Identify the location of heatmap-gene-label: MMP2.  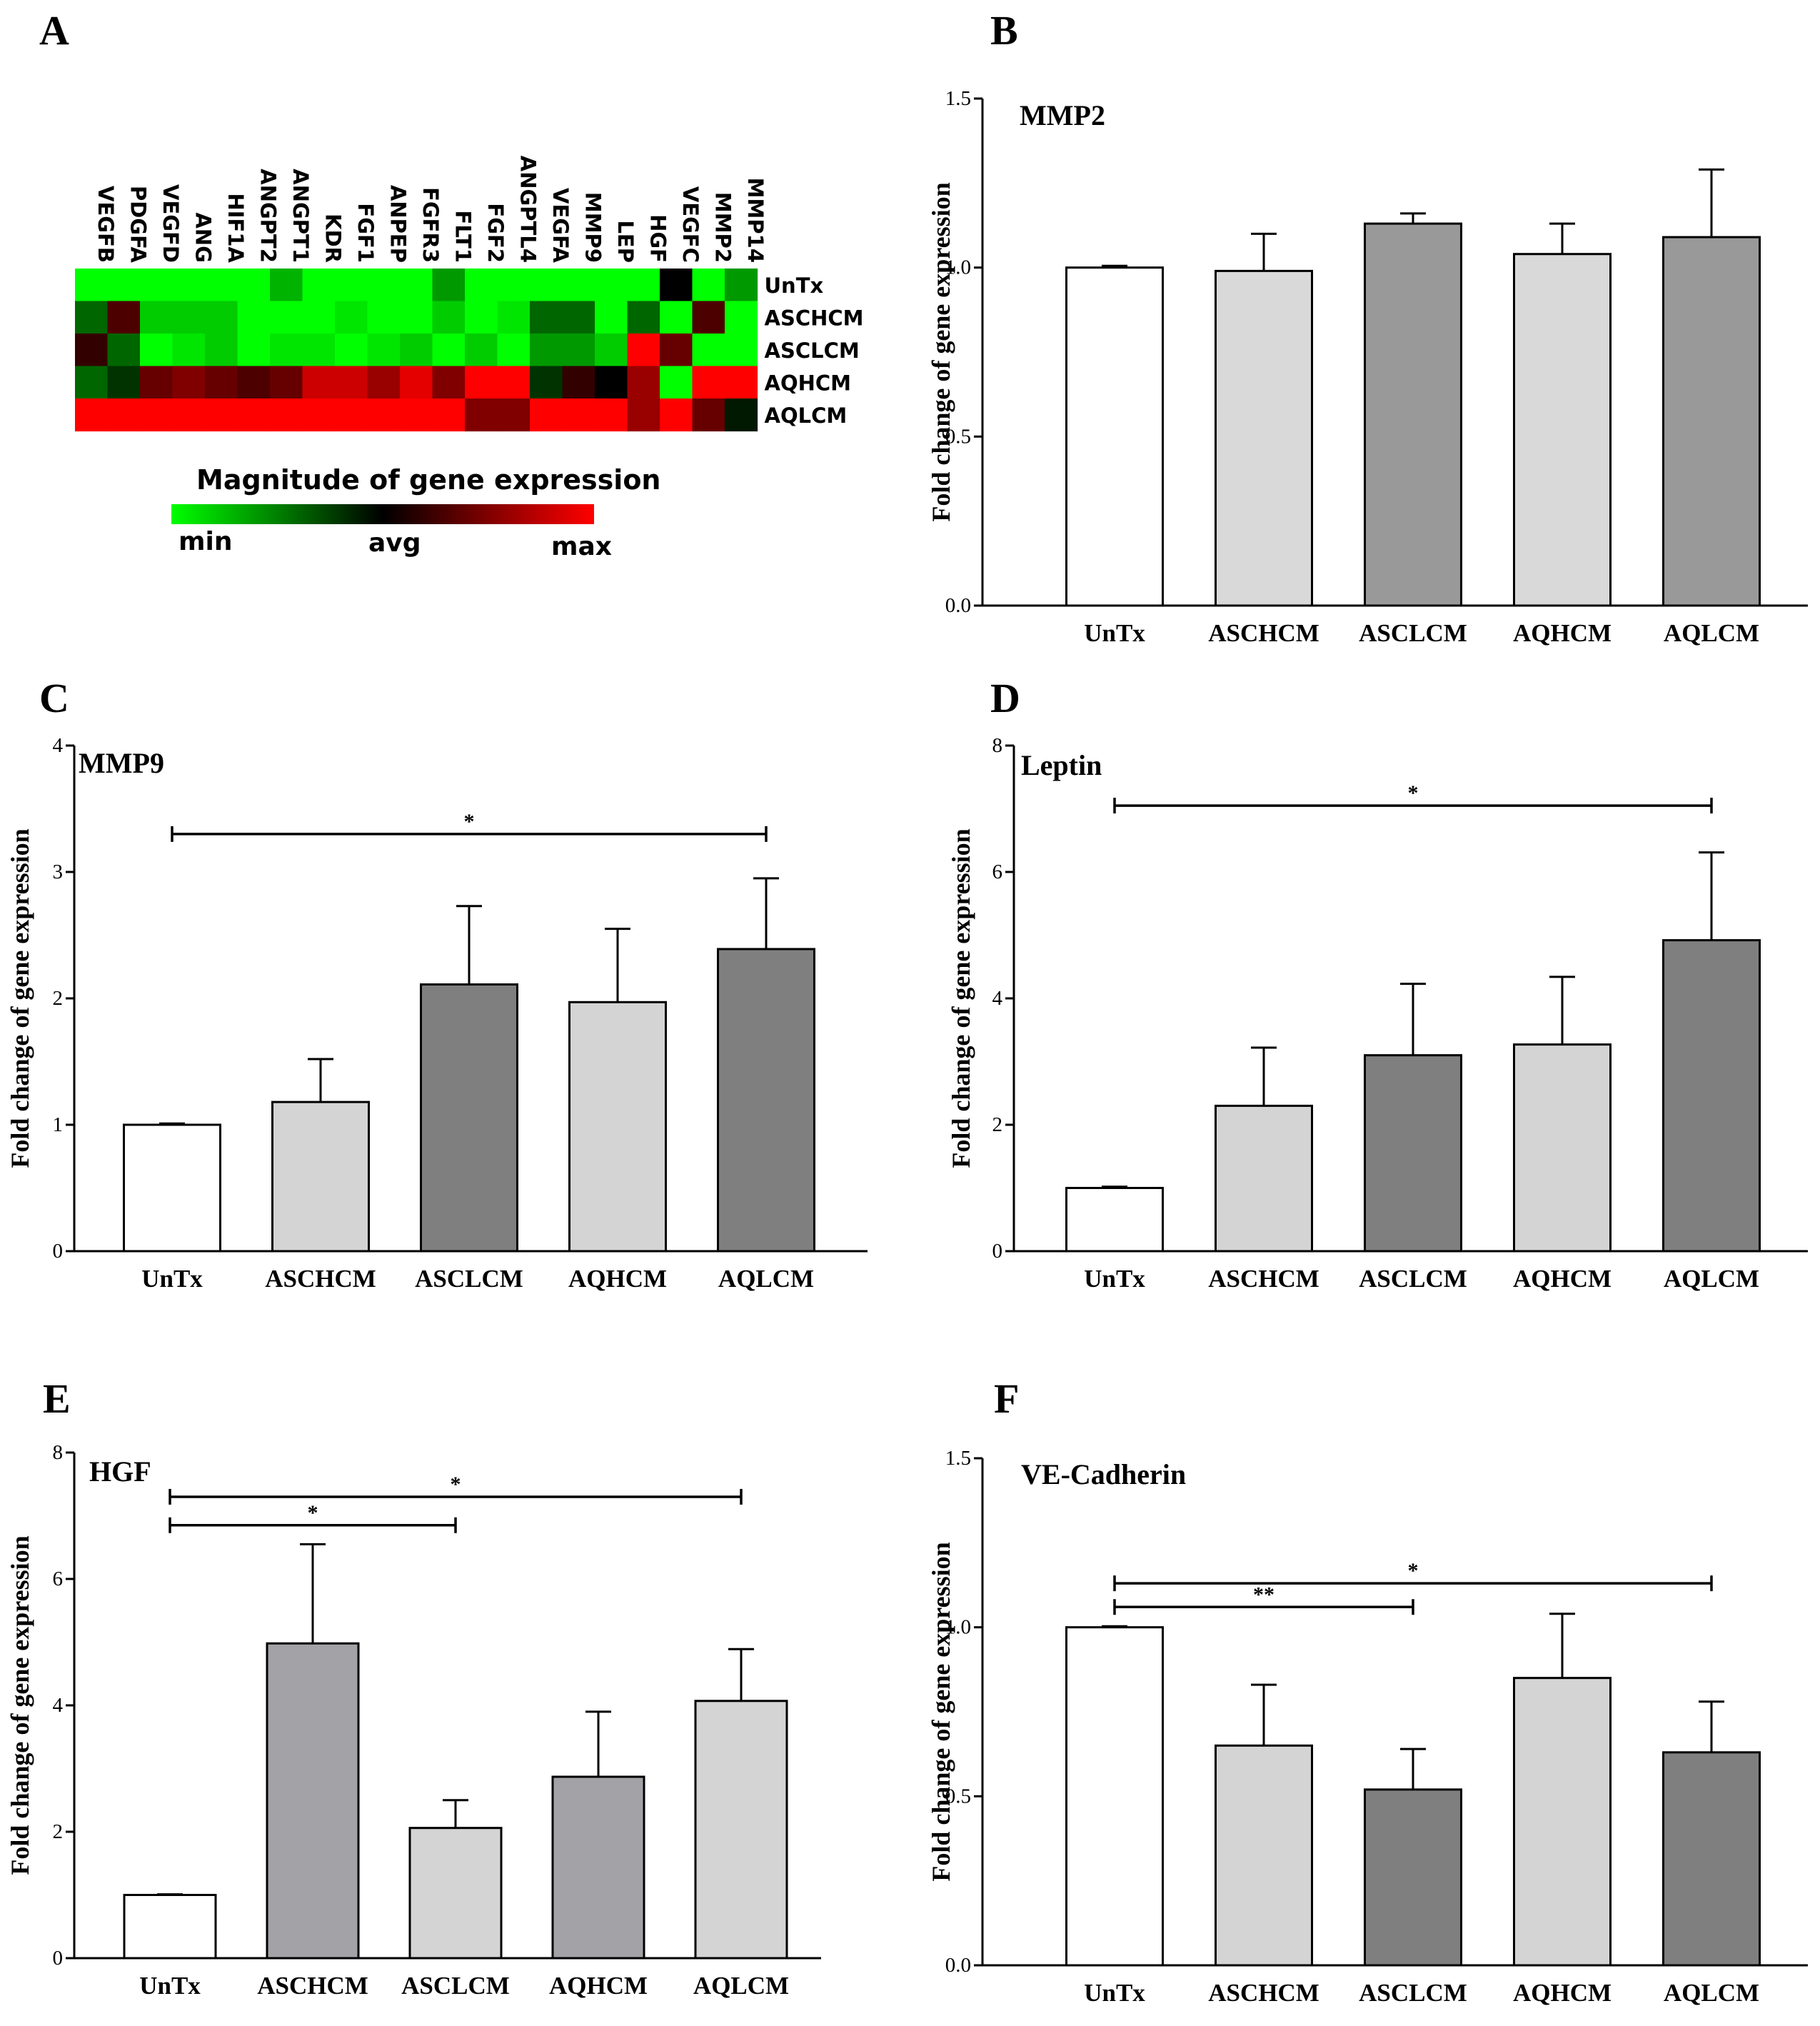
(722, 227).